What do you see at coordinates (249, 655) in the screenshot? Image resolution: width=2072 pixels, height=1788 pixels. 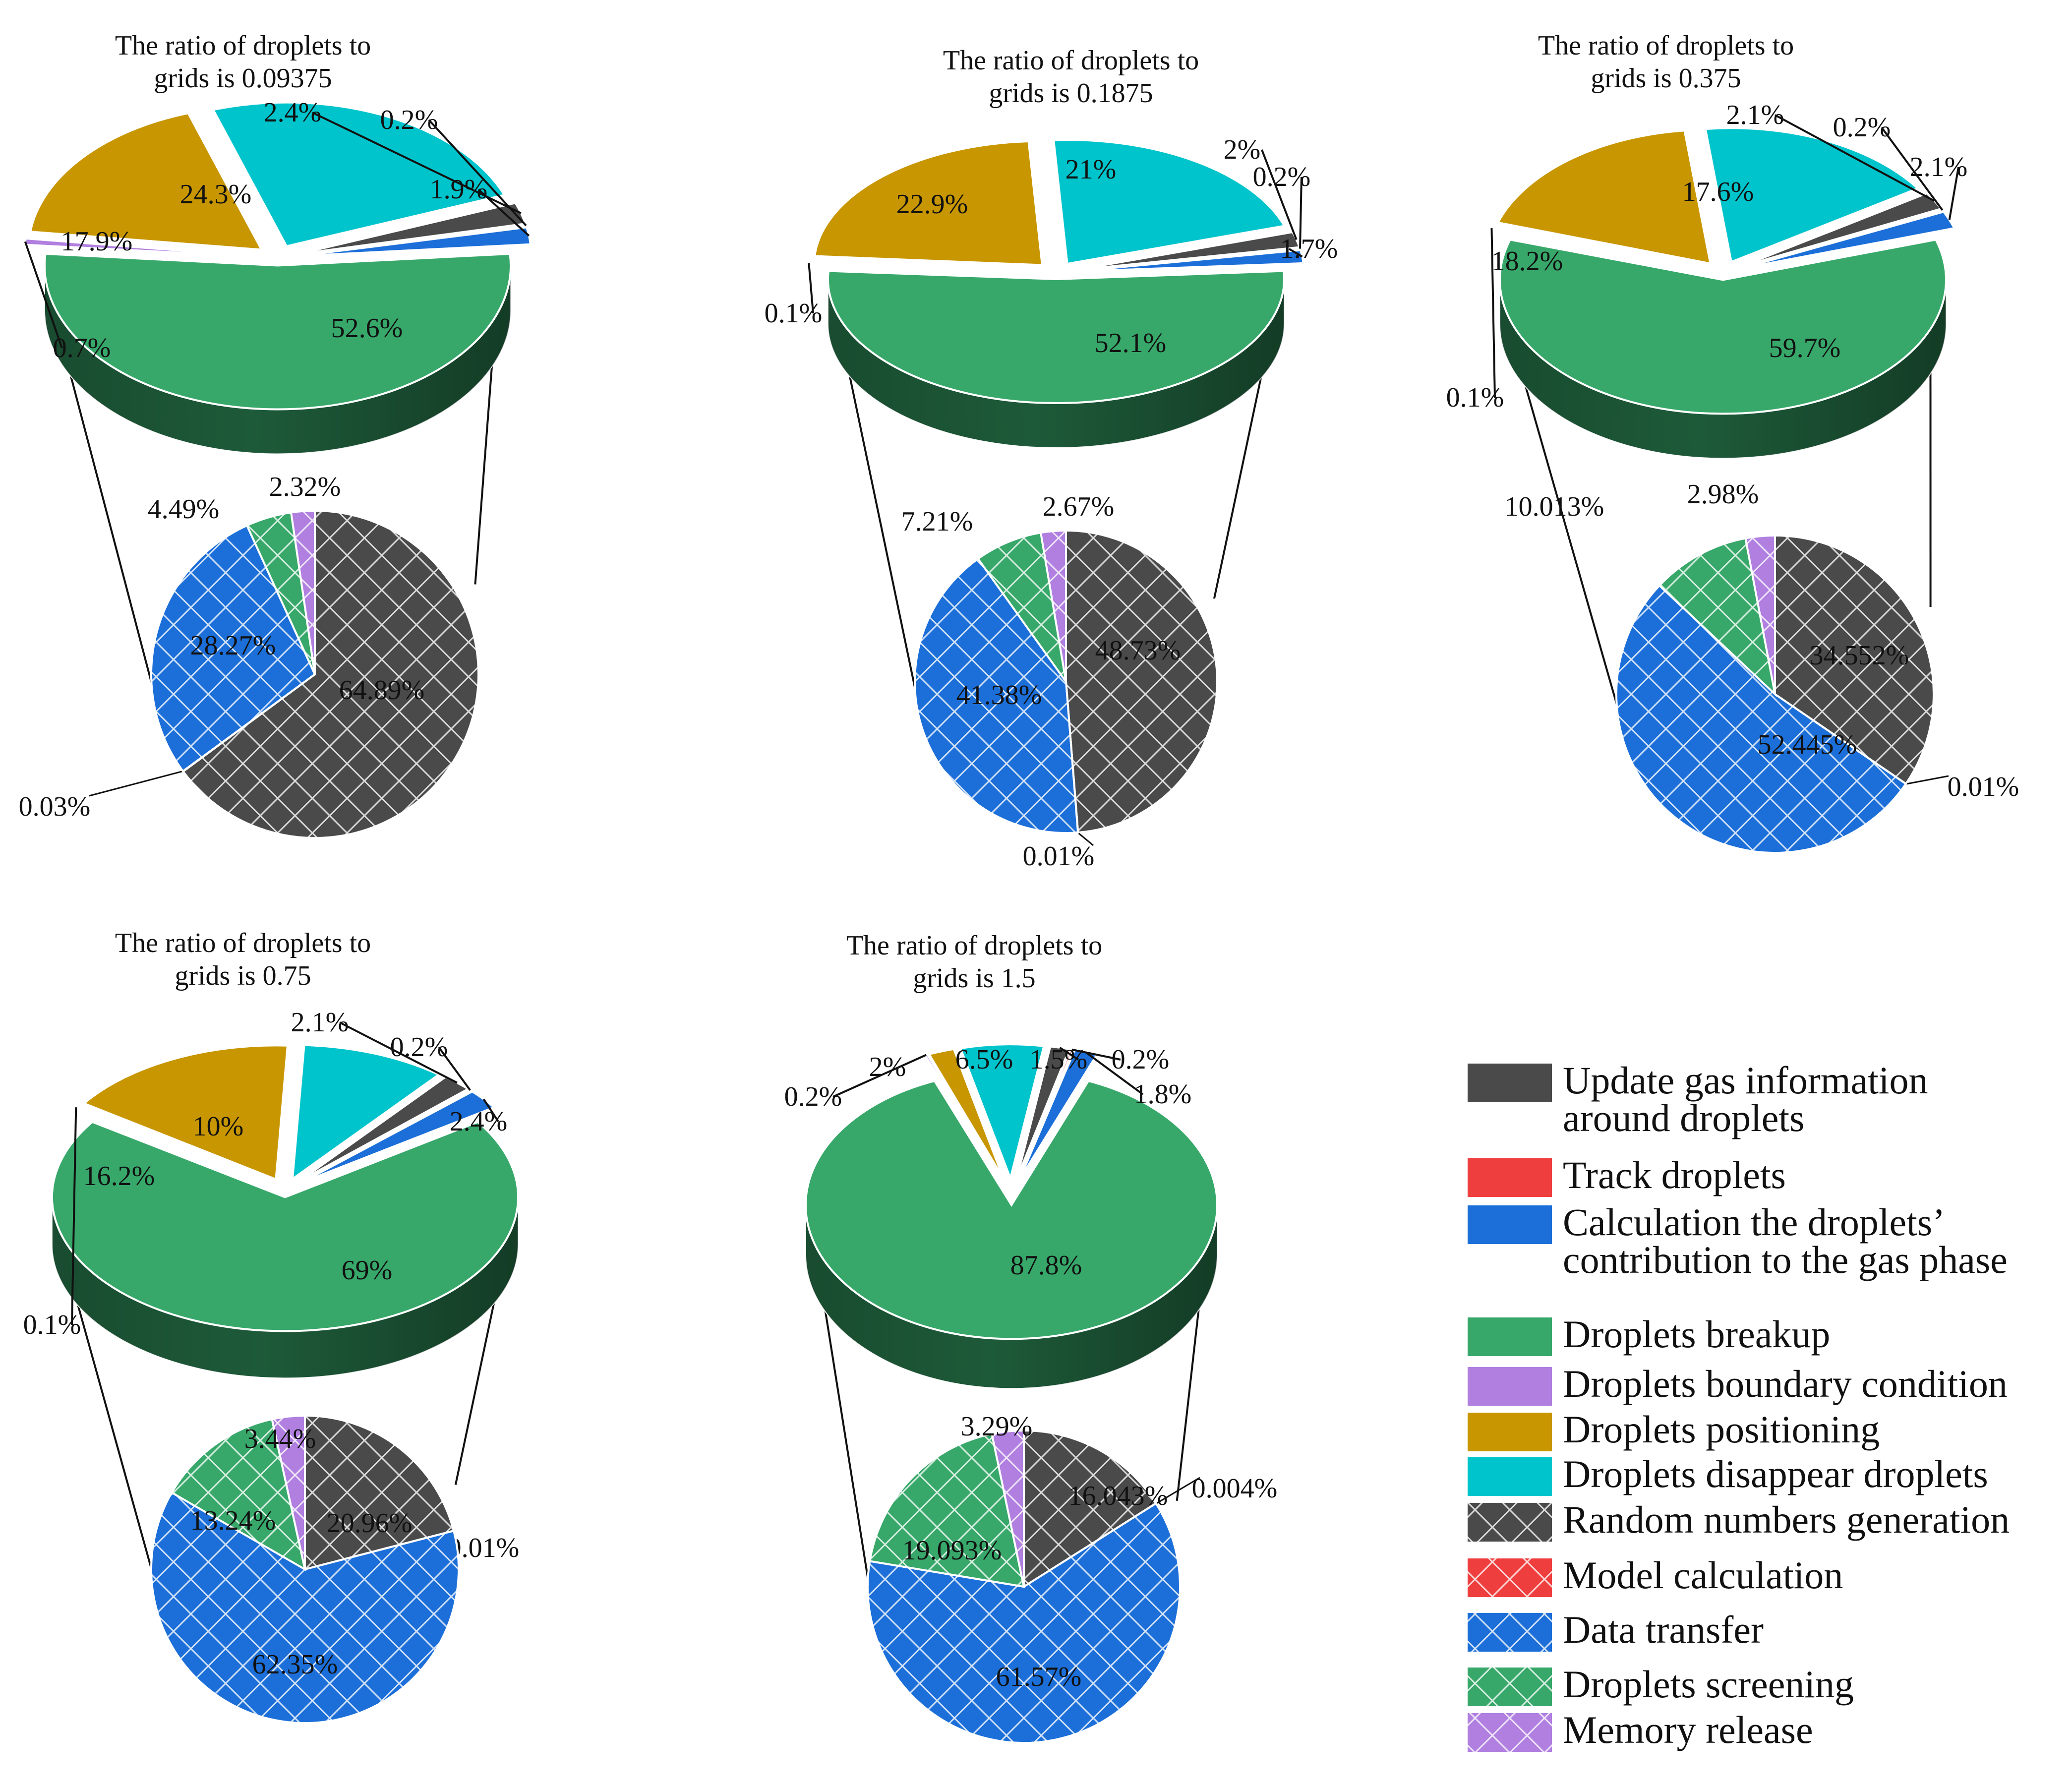 I see `sub-pie: 64.89% 0.03% 28.27% 4.49% 2.32%` at bounding box center [249, 655].